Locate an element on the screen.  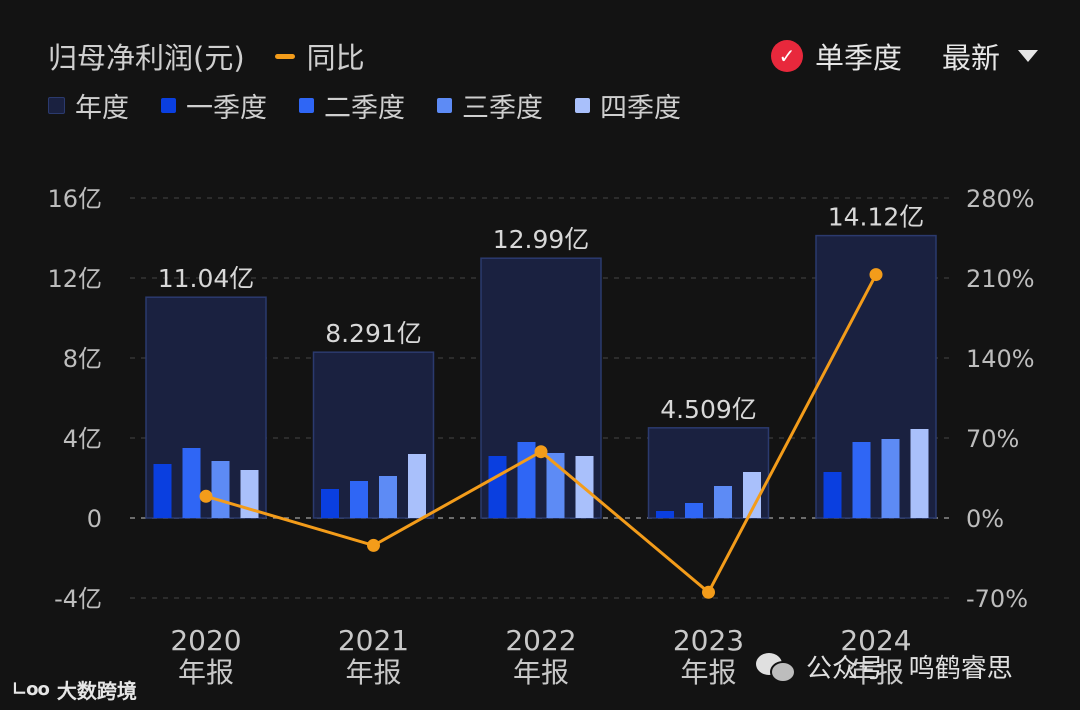
legend-q1: 一季度 is located at coordinates (214, 105).